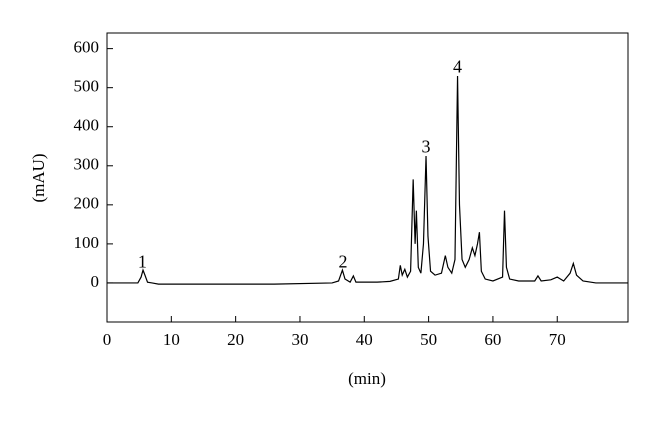  I want to click on x-tick-label: 0, so click(107, 339).